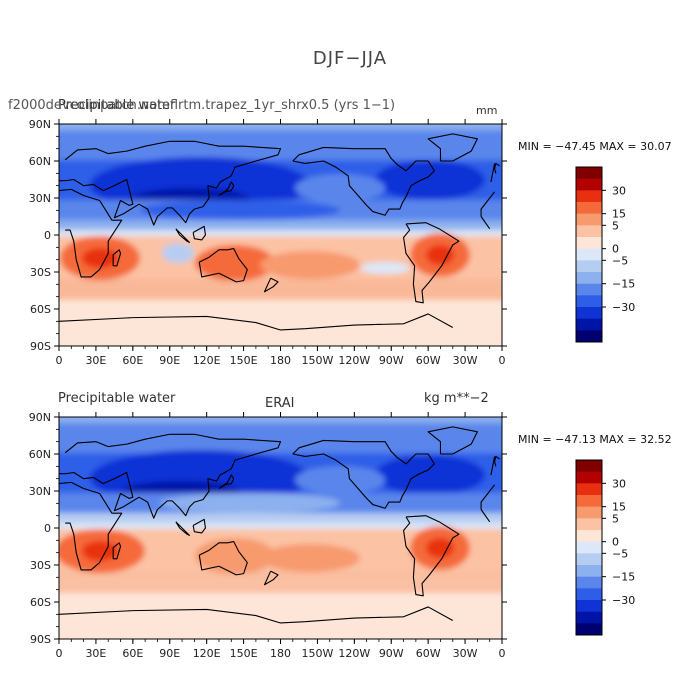  What do you see at coordinates (317, 653) in the screenshot?
I see `lon-tick-label: 150W` at bounding box center [317, 653].